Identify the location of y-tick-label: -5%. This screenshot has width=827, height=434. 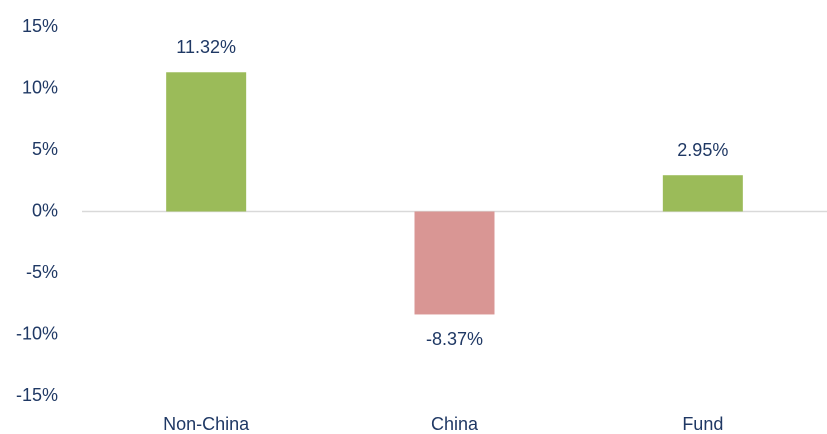
(42, 272).